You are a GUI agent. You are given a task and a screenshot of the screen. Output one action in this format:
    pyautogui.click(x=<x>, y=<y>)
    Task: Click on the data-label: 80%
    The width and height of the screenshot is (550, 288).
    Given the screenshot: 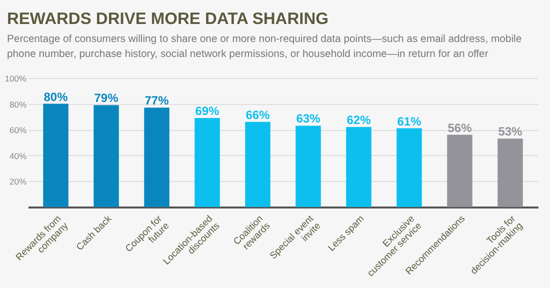 What is the action you would take?
    pyautogui.click(x=56, y=97)
    